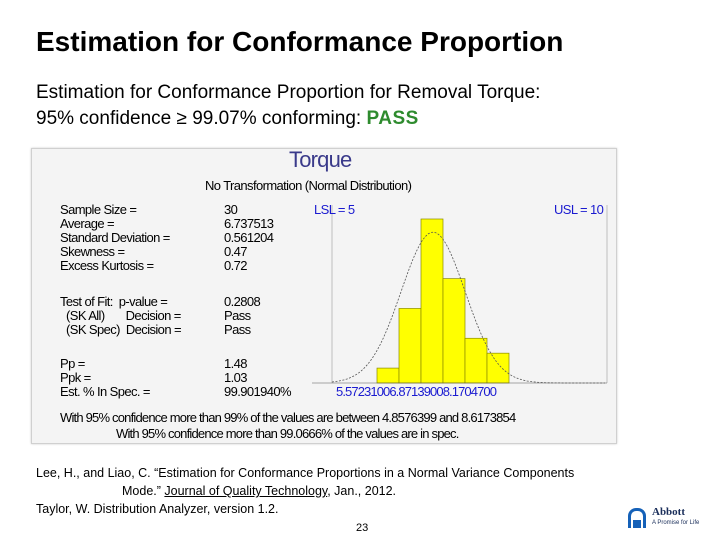 The width and height of the screenshot is (720, 540). Describe the element at coordinates (637, 518) in the screenshot. I see `abbott-logo-icon` at that location.